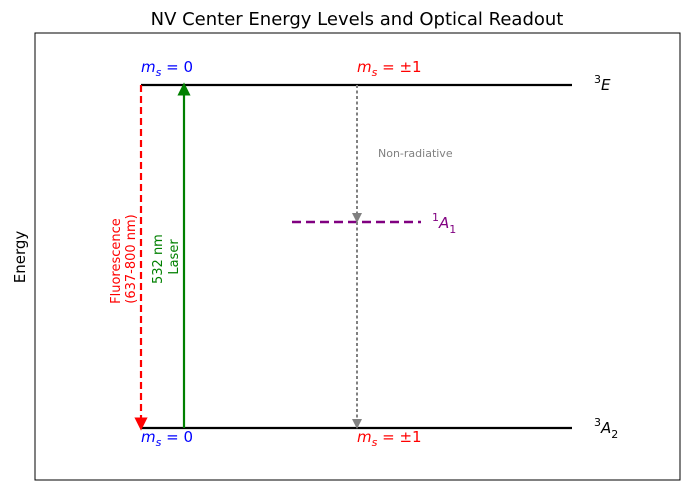  Describe the element at coordinates (444, 223) in the screenshot. I see `singlet-state-name: 1A1` at that location.